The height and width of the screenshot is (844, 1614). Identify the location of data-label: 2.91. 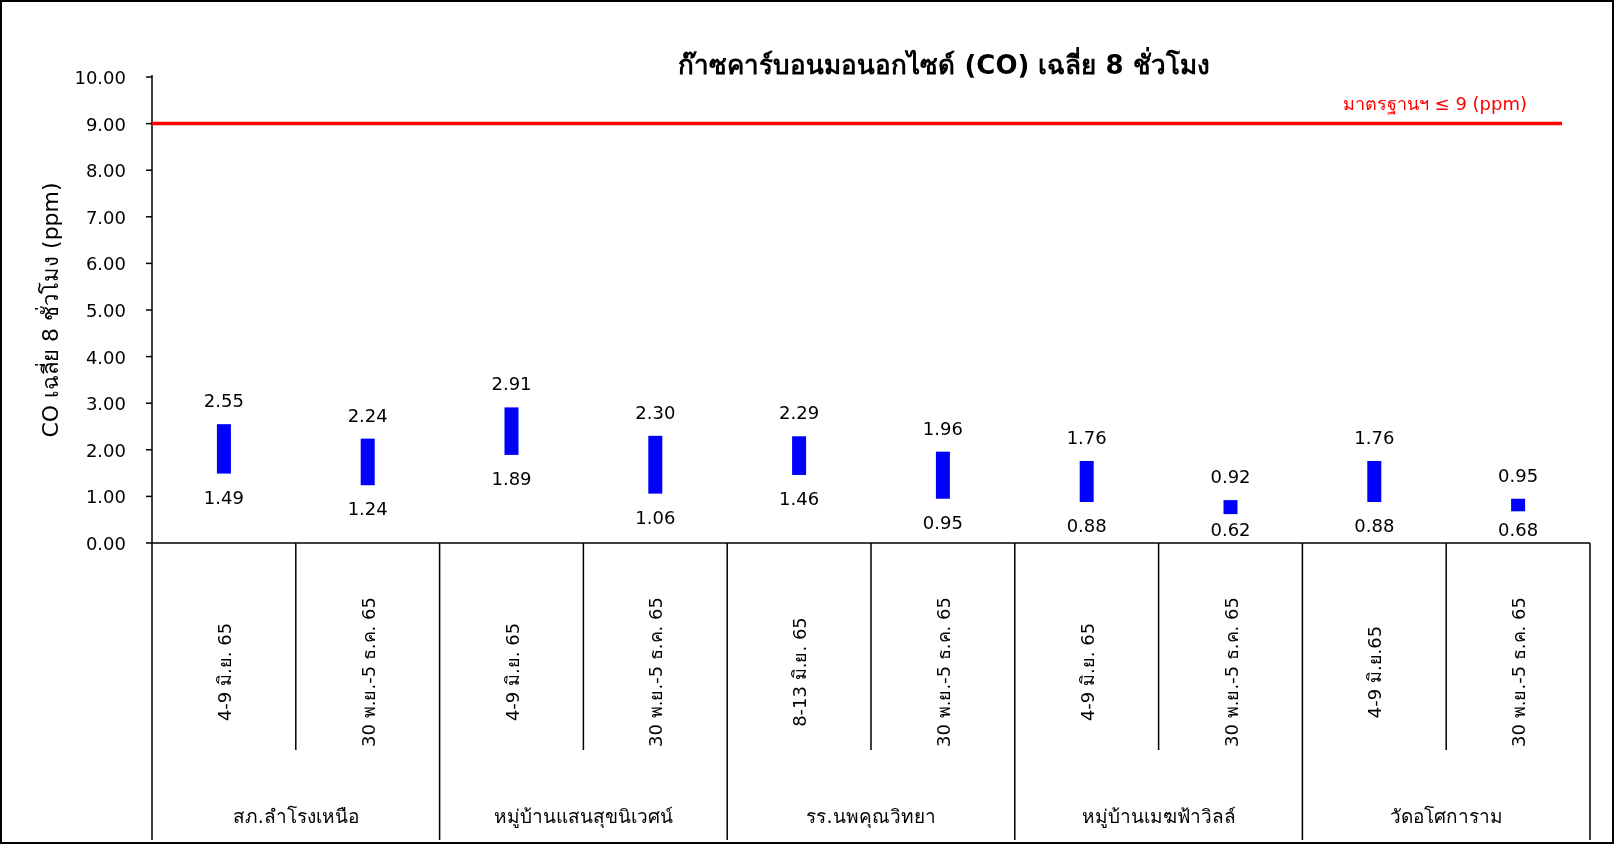
(511, 384).